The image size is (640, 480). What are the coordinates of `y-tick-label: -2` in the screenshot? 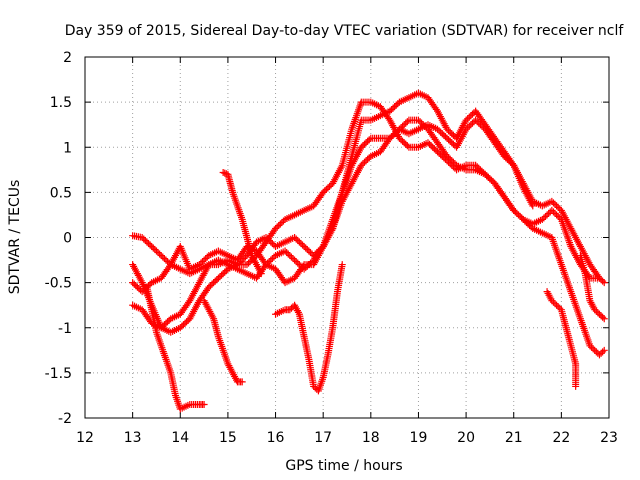 It's located at (65, 419).